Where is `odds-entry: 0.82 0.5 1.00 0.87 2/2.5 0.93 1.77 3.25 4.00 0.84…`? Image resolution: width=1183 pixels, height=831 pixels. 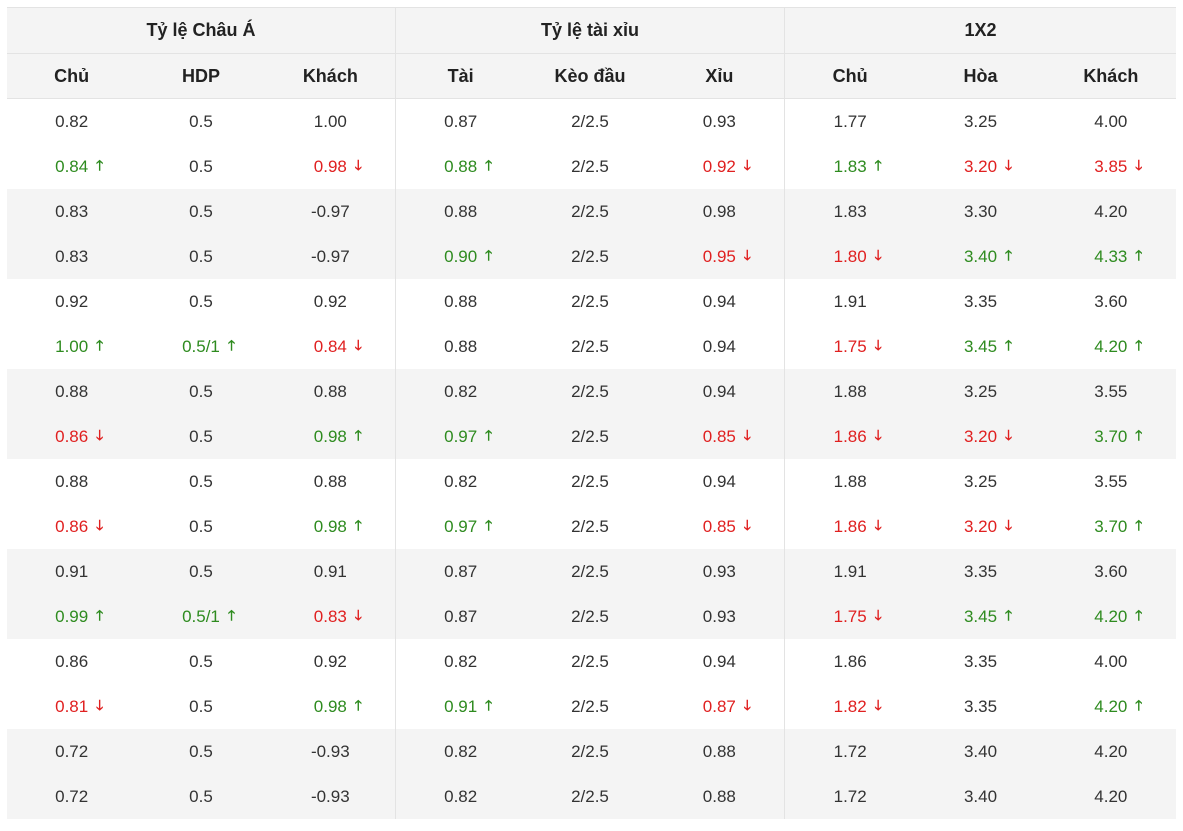
odds-entry: 0.82 0.5 1.00 0.87 2/2.5 0.93 1.77 3.25 4.00 0.84… is located at coordinates (591, 144).